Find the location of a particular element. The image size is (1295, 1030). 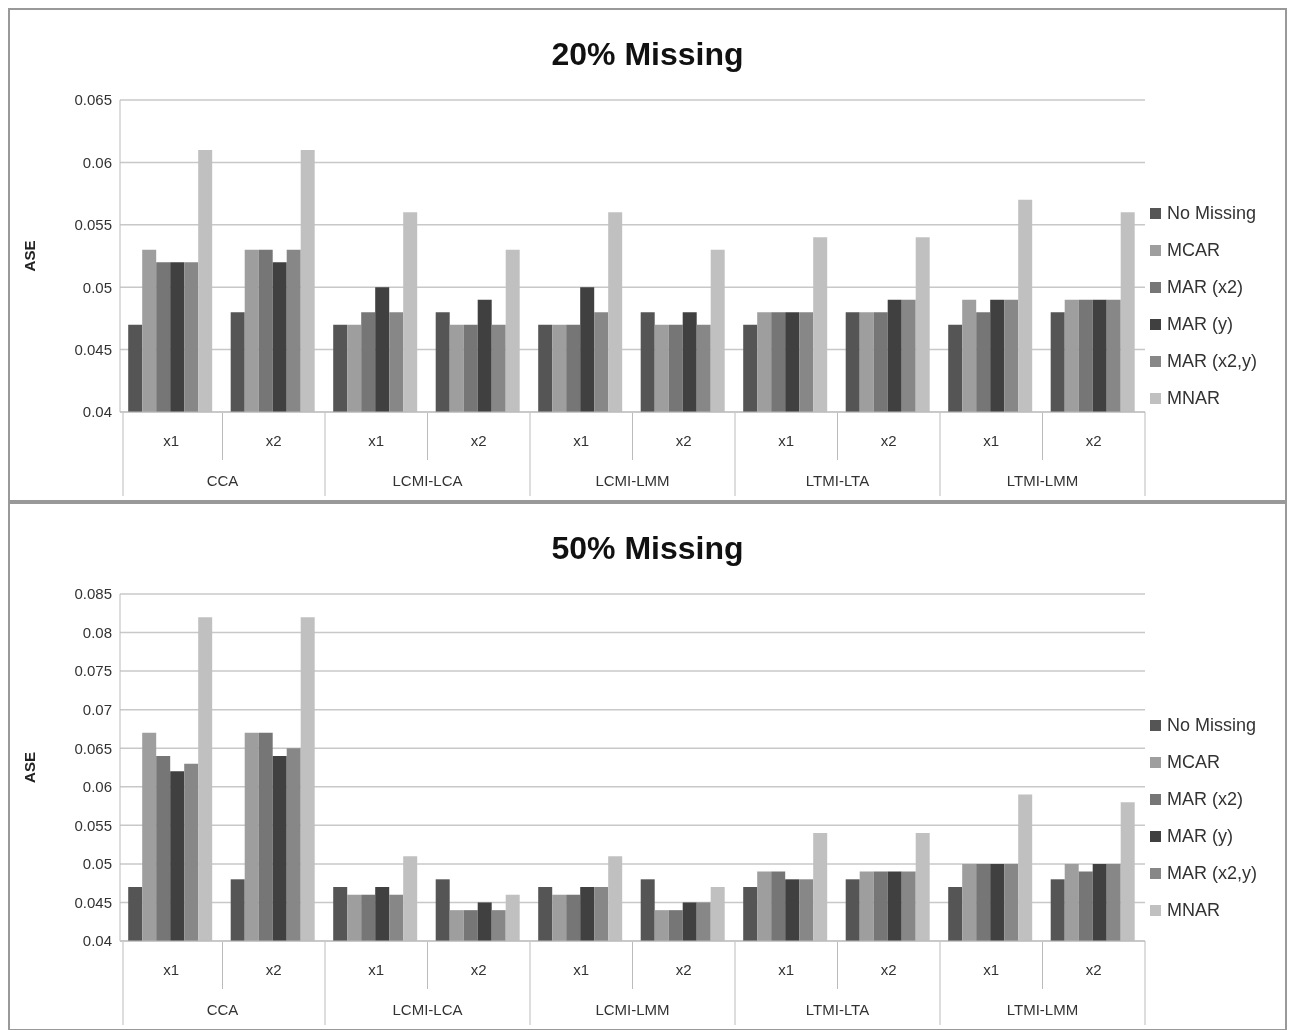

chart-title: 50% Missing is located at coordinates (647, 548).